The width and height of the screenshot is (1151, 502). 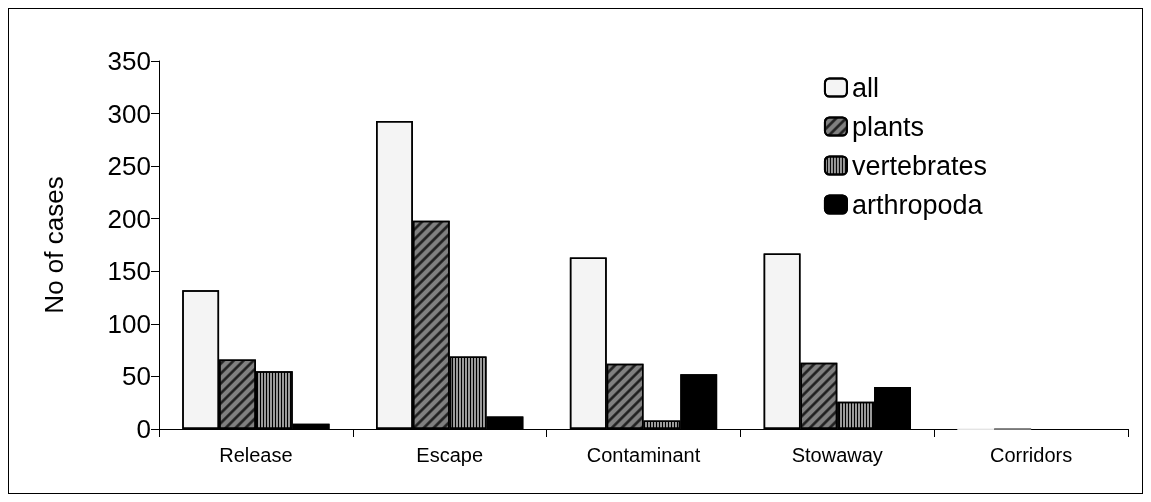 What do you see at coordinates (450, 455) in the screenshot?
I see `x-tick-label: Escape` at bounding box center [450, 455].